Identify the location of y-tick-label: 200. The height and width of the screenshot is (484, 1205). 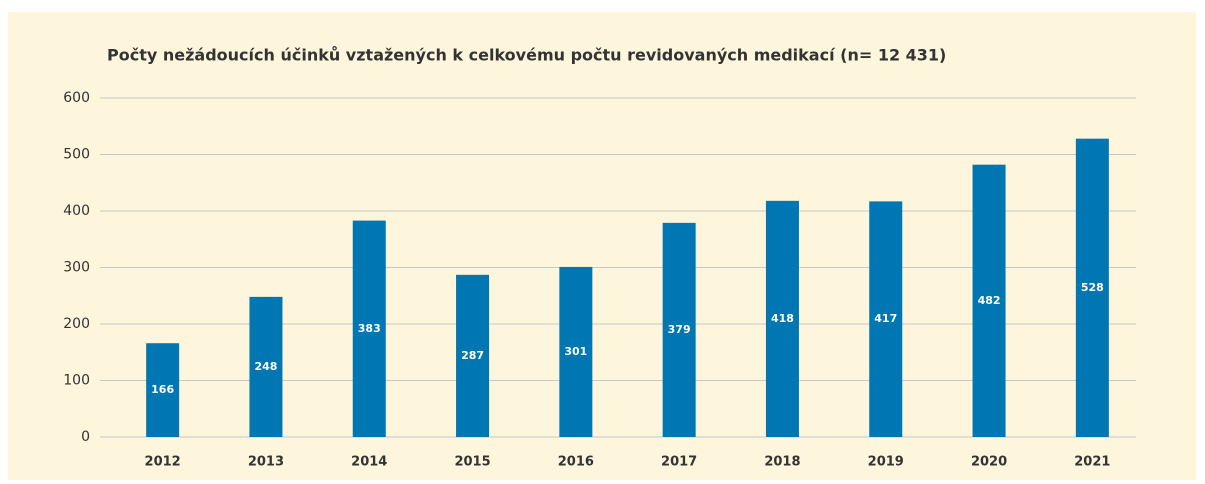
(76, 324).